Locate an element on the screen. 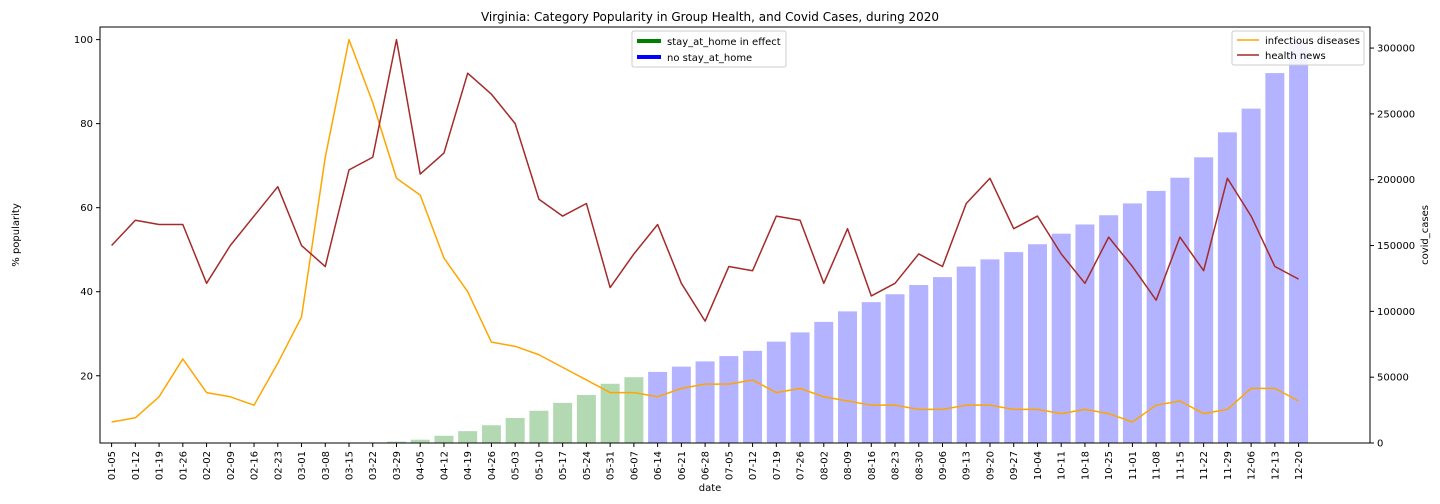 Image resolution: width=1440 pixels, height=504 pixels. right-axis: 0 50000 100000 150000 200000 250000 300000 is located at coordinates (1392, 247).